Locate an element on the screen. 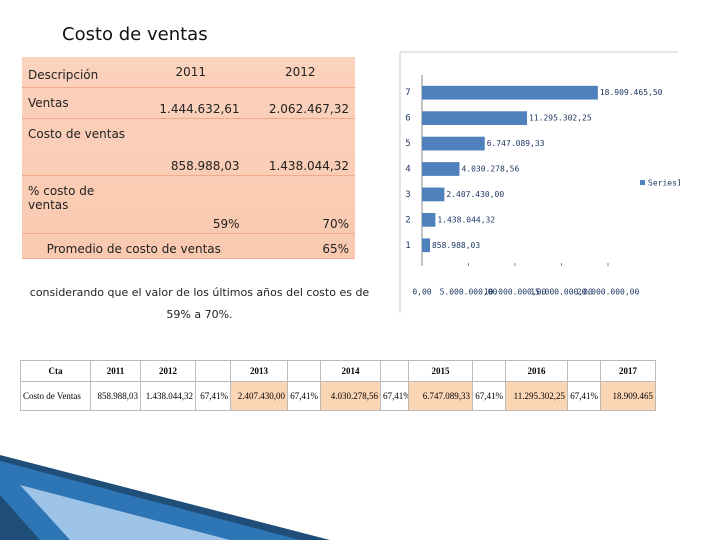  table-cell: 70% is located at coordinates (300, 204).